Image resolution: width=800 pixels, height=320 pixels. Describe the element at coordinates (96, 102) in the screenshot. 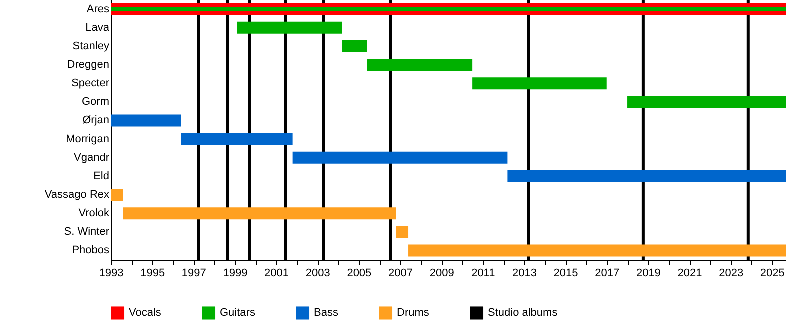

I see `y-tick-label: Gorm` at that location.